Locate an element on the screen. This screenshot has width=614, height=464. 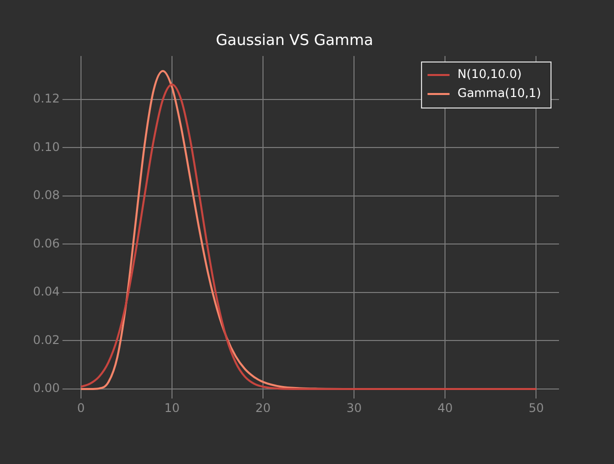
x-tick-label: 20 is located at coordinates (263, 407).